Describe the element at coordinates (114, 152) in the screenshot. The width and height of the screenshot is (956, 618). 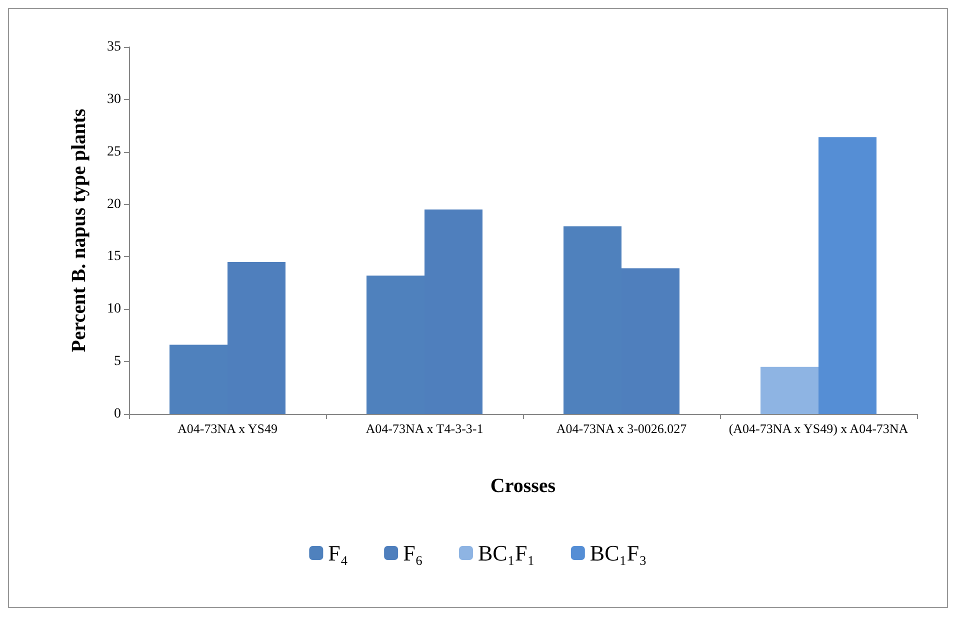
I see `y-tick-label: 25` at that location.